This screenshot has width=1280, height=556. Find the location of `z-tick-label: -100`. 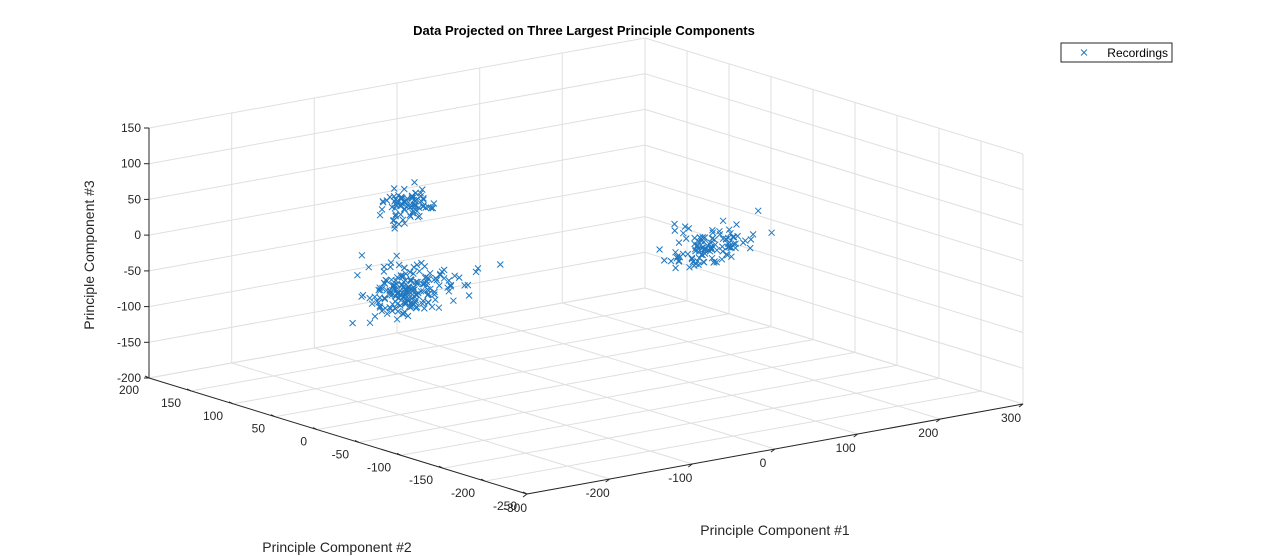

z-tick-label: -100 is located at coordinates (129, 307).